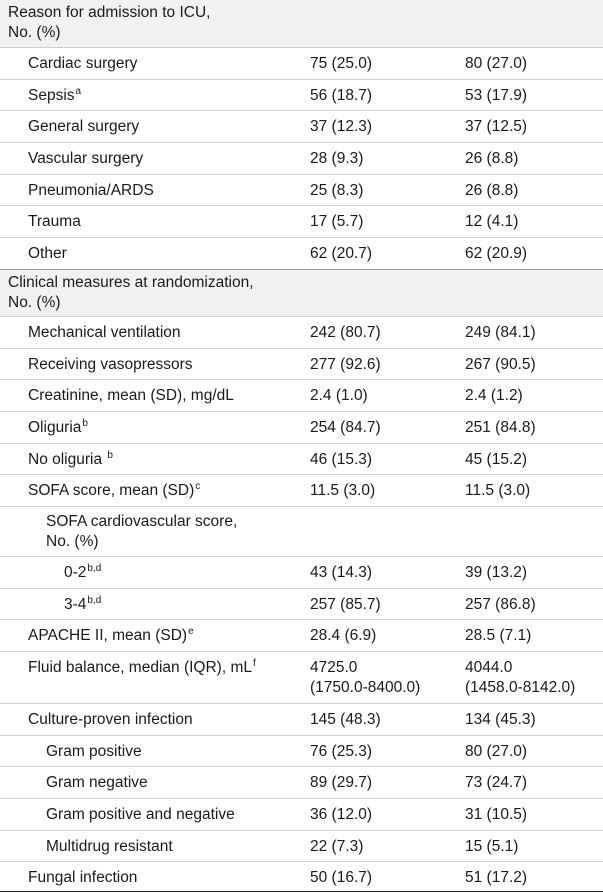 The height and width of the screenshot is (893, 603). What do you see at coordinates (94, 600) in the screenshot?
I see `footnote-marker: b,d` at bounding box center [94, 600].